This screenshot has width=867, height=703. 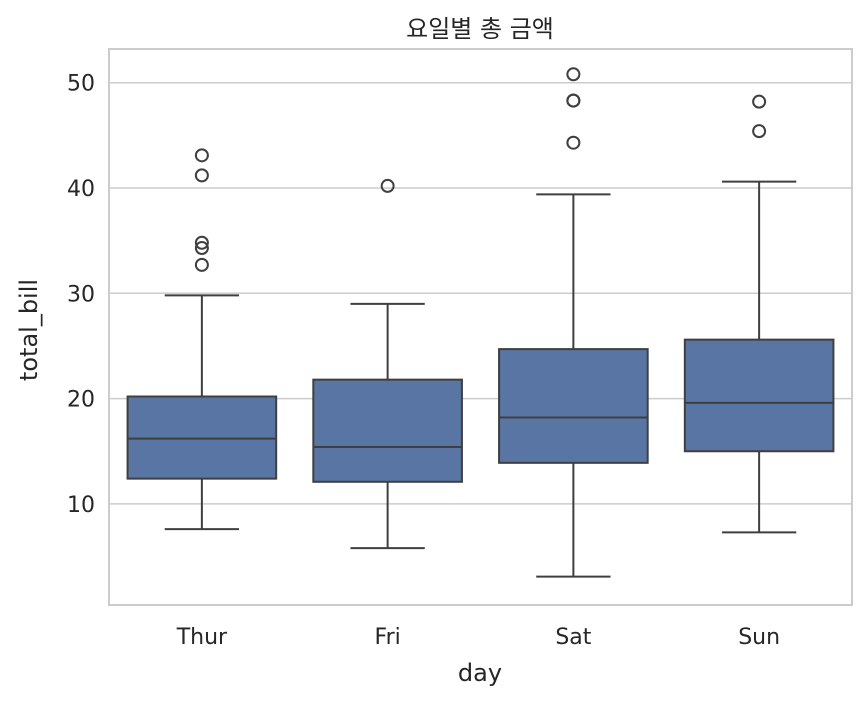 I want to click on y-tick-label: 30, so click(x=81, y=294).